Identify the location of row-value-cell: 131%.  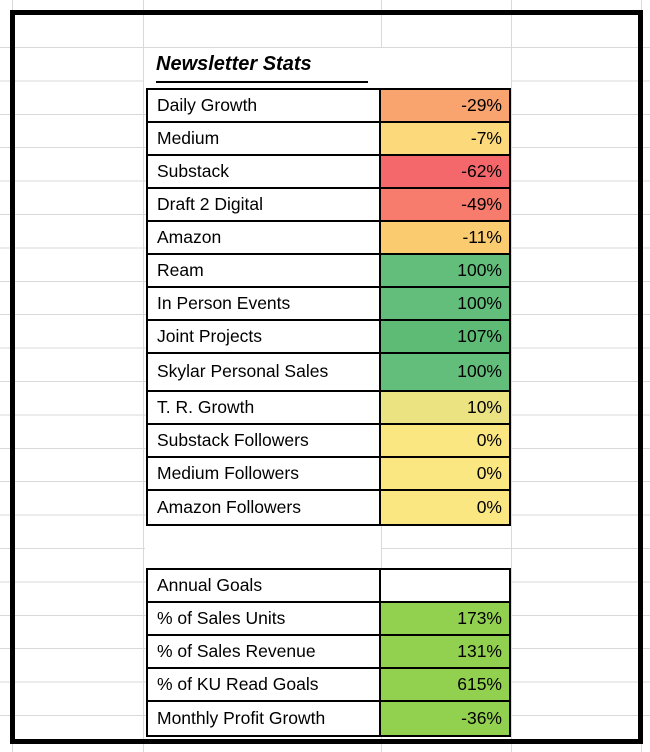
(445, 651).